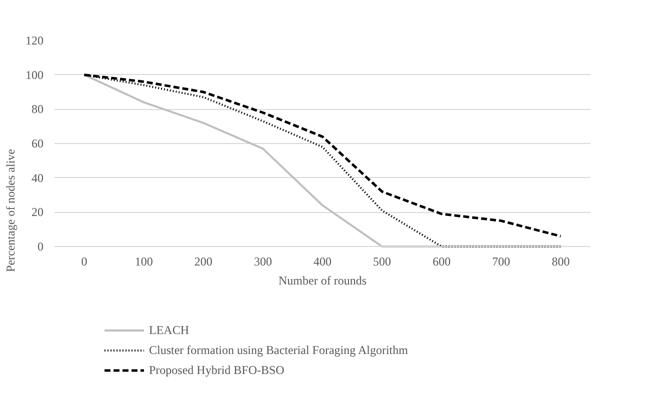 Image resolution: width=665 pixels, height=400 pixels. I want to click on legend-label: Proposed Hybrid BFO-BSO, so click(216, 370).